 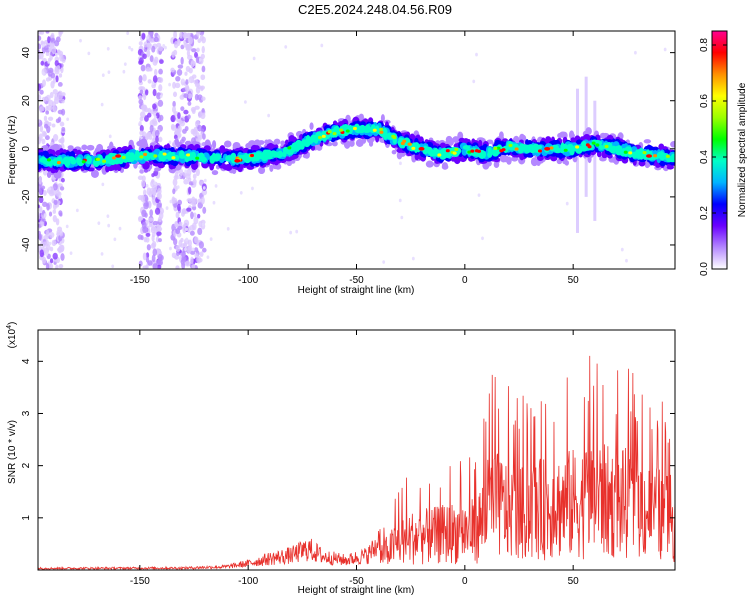 What do you see at coordinates (26, 361) in the screenshot?
I see `y-tick-label: 4` at bounding box center [26, 361].